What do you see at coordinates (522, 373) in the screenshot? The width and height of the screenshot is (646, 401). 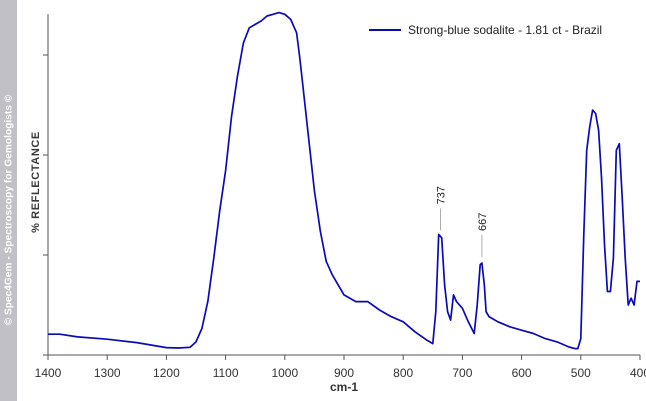 I see `x-tick-label: 600` at bounding box center [522, 373].